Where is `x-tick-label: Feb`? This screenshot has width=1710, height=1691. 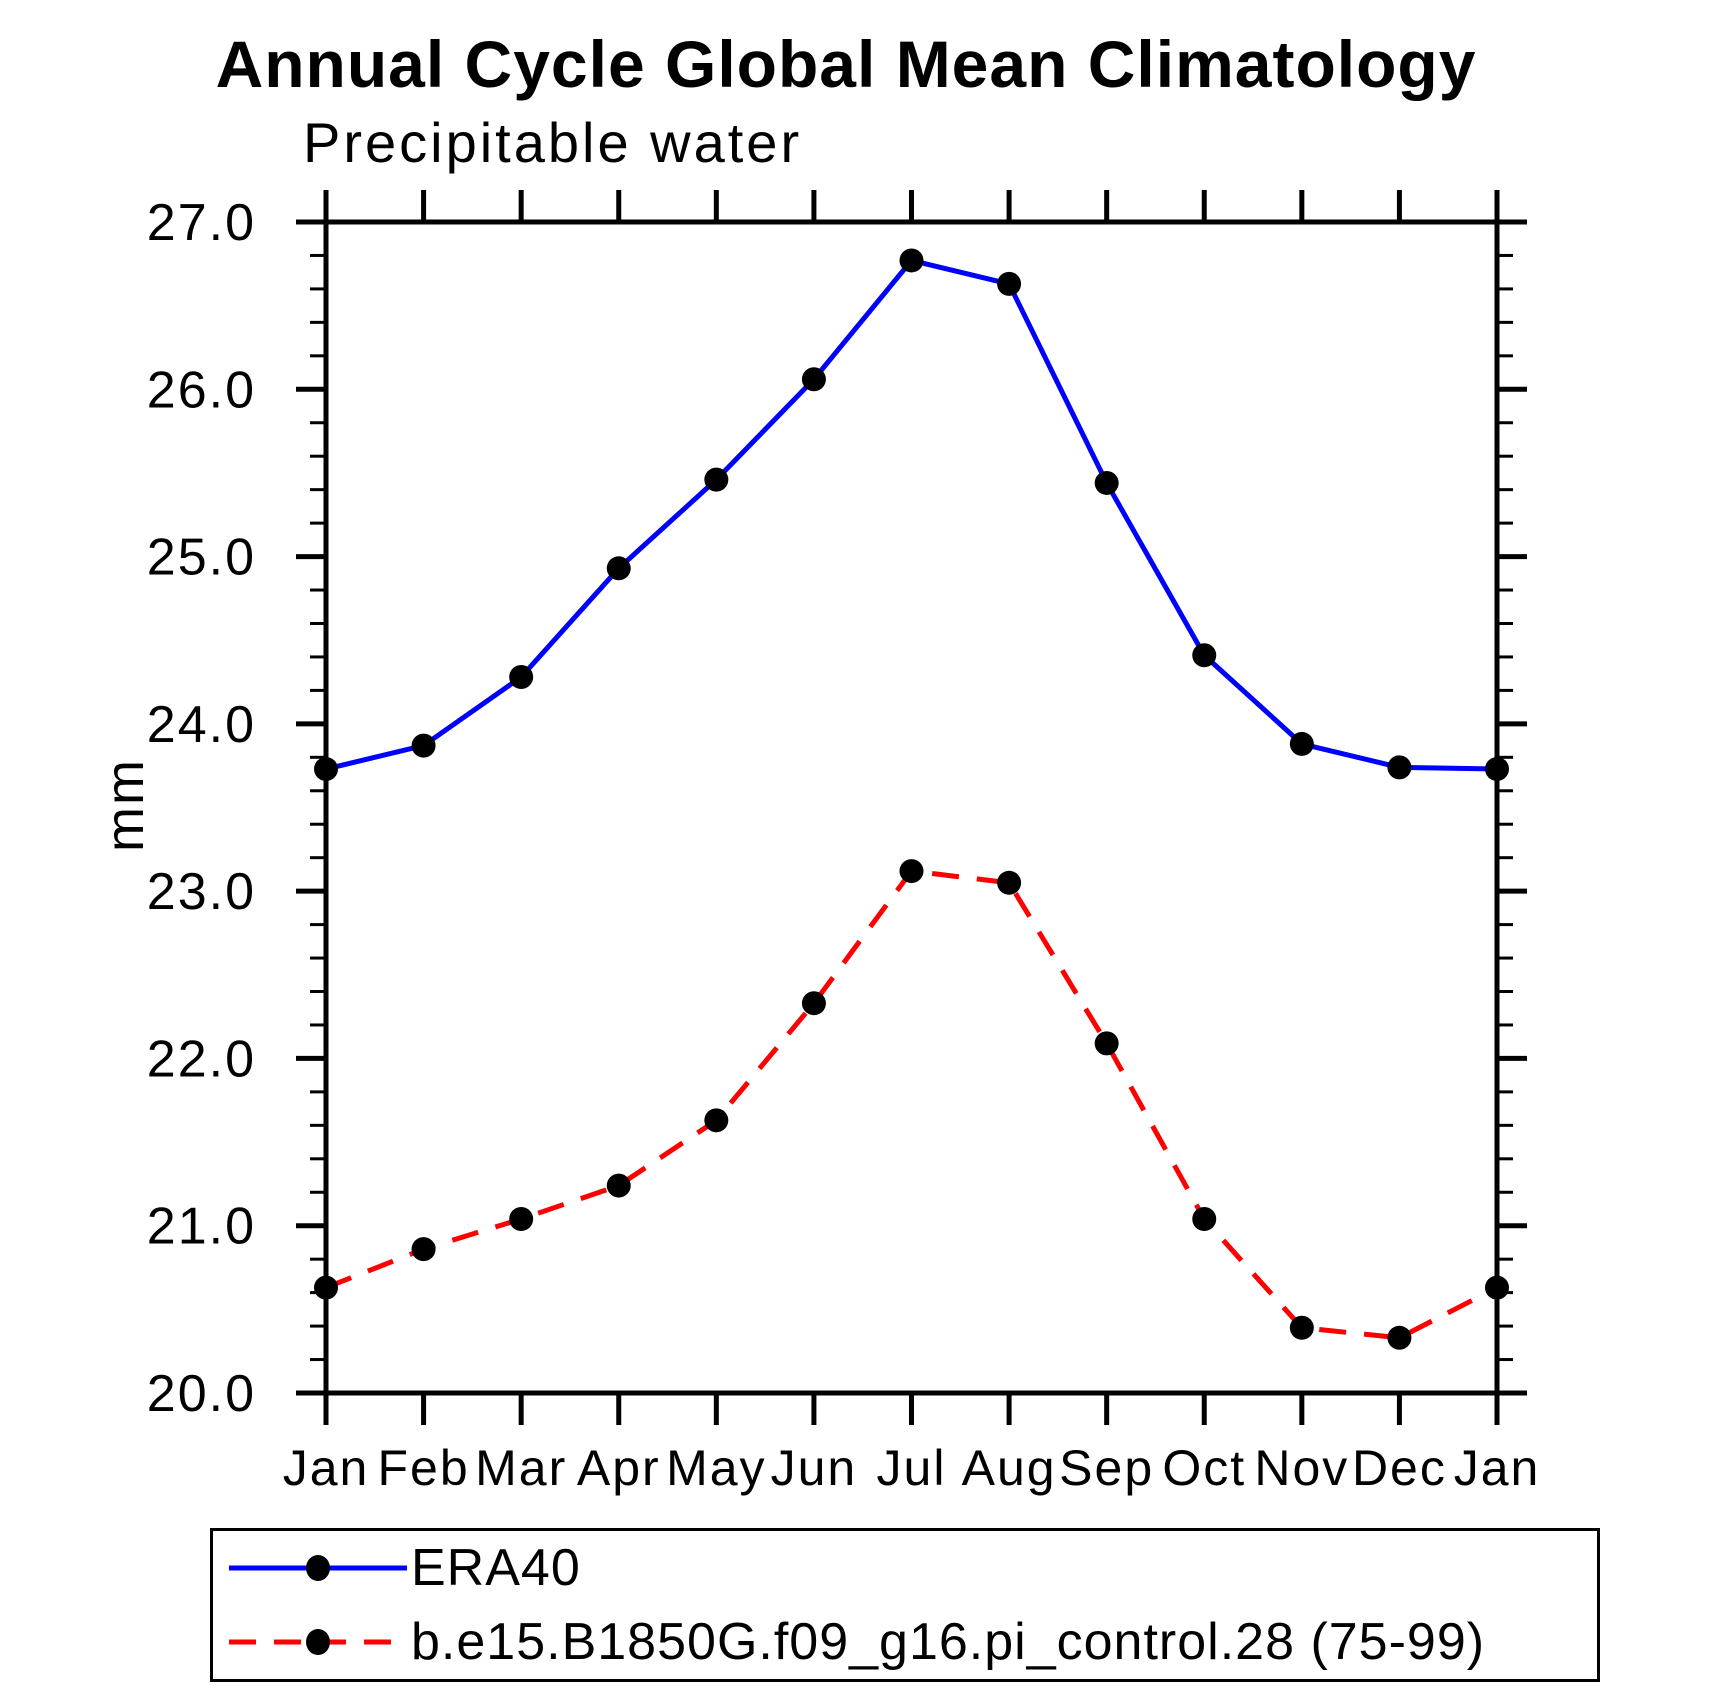
x-tick-label: Feb is located at coordinates (423, 1468).